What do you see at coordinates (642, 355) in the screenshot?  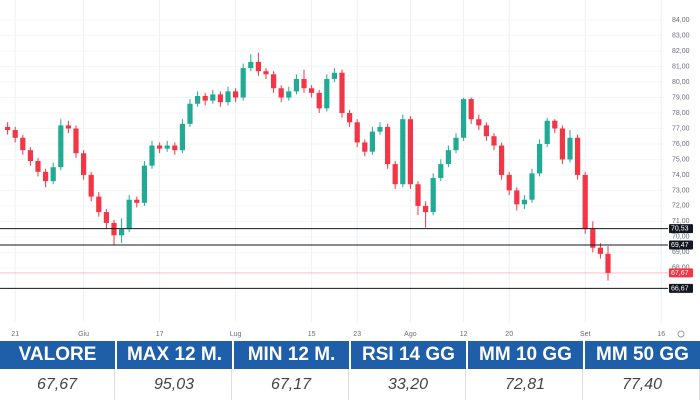 I see `table-header: MM 50 GG` at bounding box center [642, 355].